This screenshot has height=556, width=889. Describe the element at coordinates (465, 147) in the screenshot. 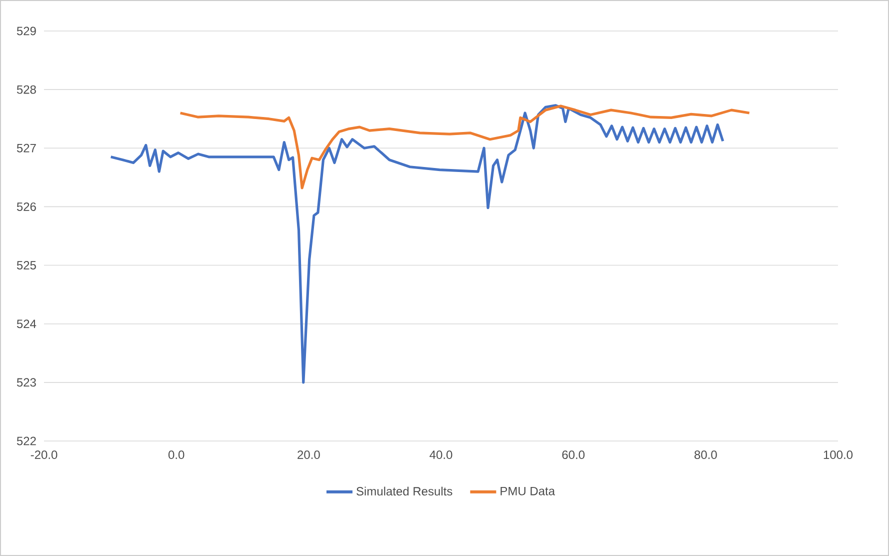

I see `line-series` at that location.